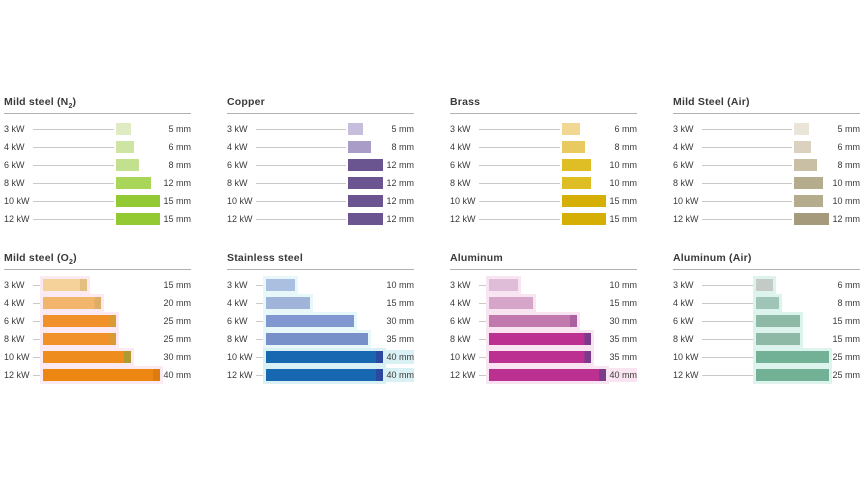 This screenshot has height=480, width=864. I want to click on chart-title: Aluminum (Air), so click(766, 258).